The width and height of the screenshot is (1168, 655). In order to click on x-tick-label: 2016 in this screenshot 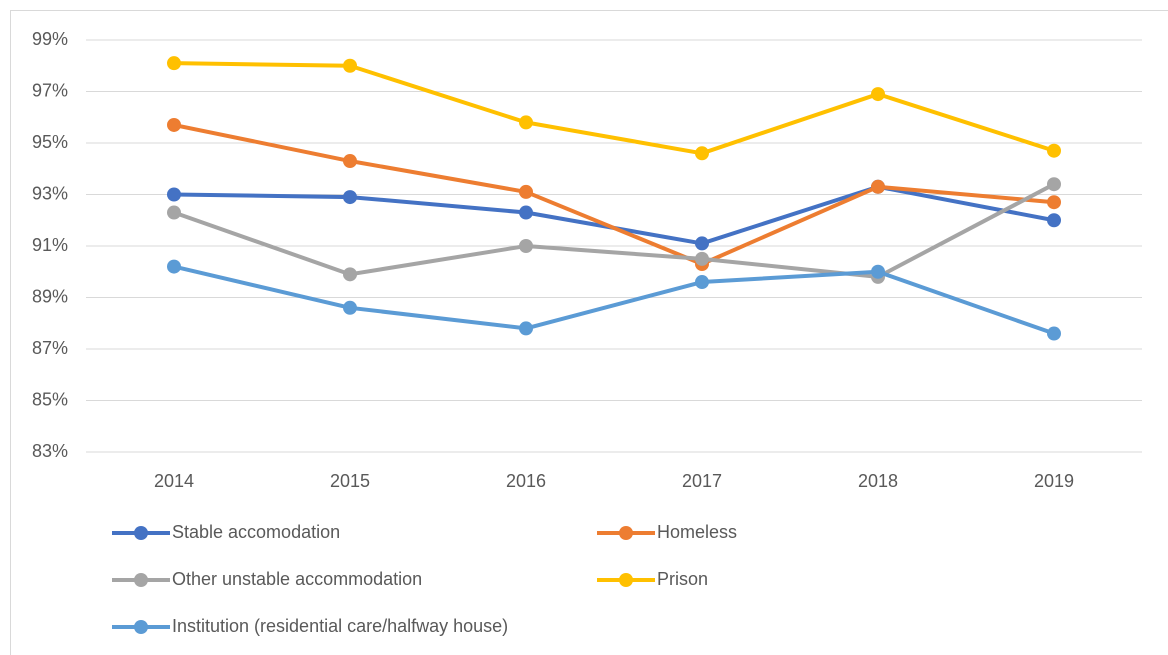, I will do `click(526, 481)`.